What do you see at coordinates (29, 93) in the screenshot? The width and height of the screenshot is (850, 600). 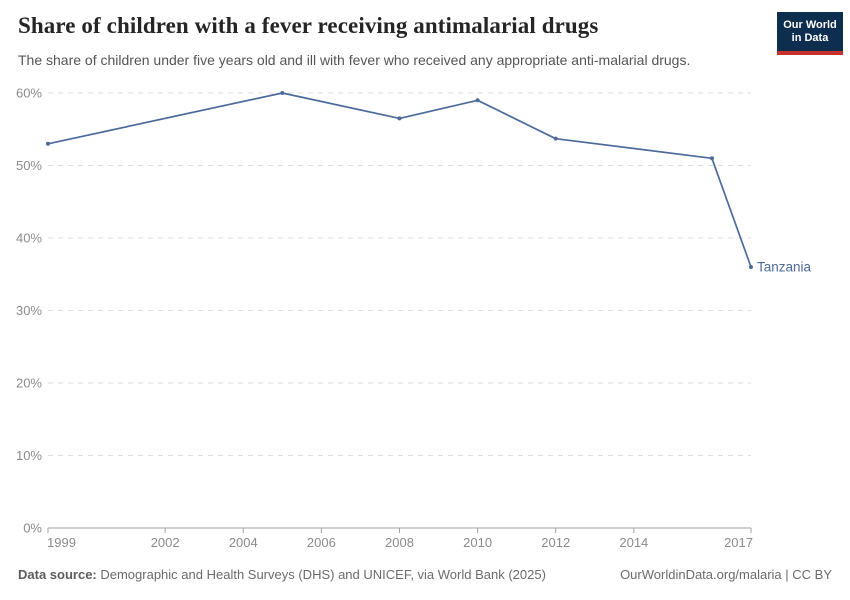 I see `y-axis-tick-label: 60%` at bounding box center [29, 93].